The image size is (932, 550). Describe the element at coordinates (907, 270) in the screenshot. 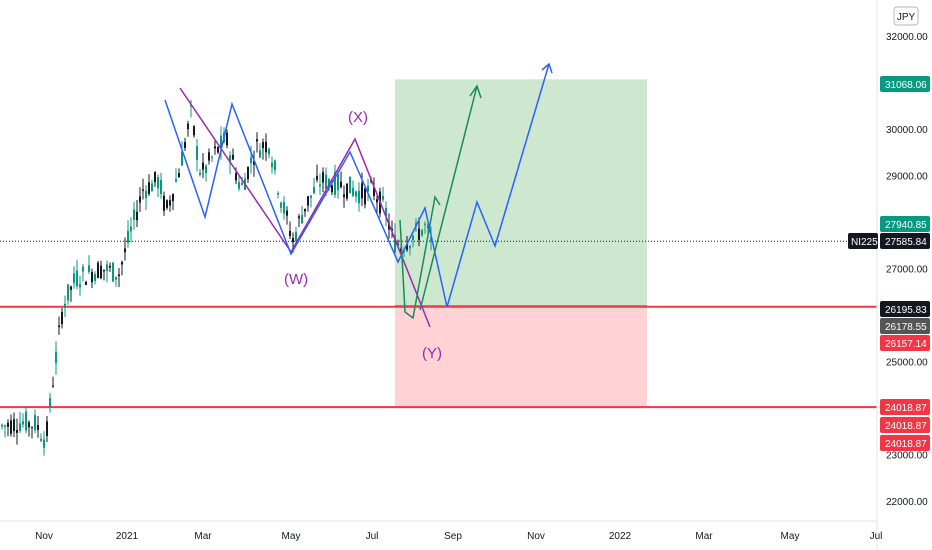

I see `y-tick-label: 27000.00` at that location.